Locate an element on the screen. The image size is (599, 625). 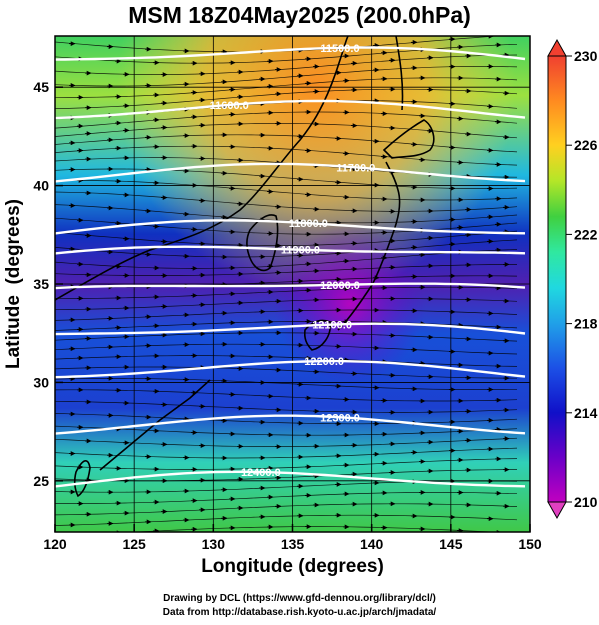
colorbar-tick-label: 210 is located at coordinates (586, 502).